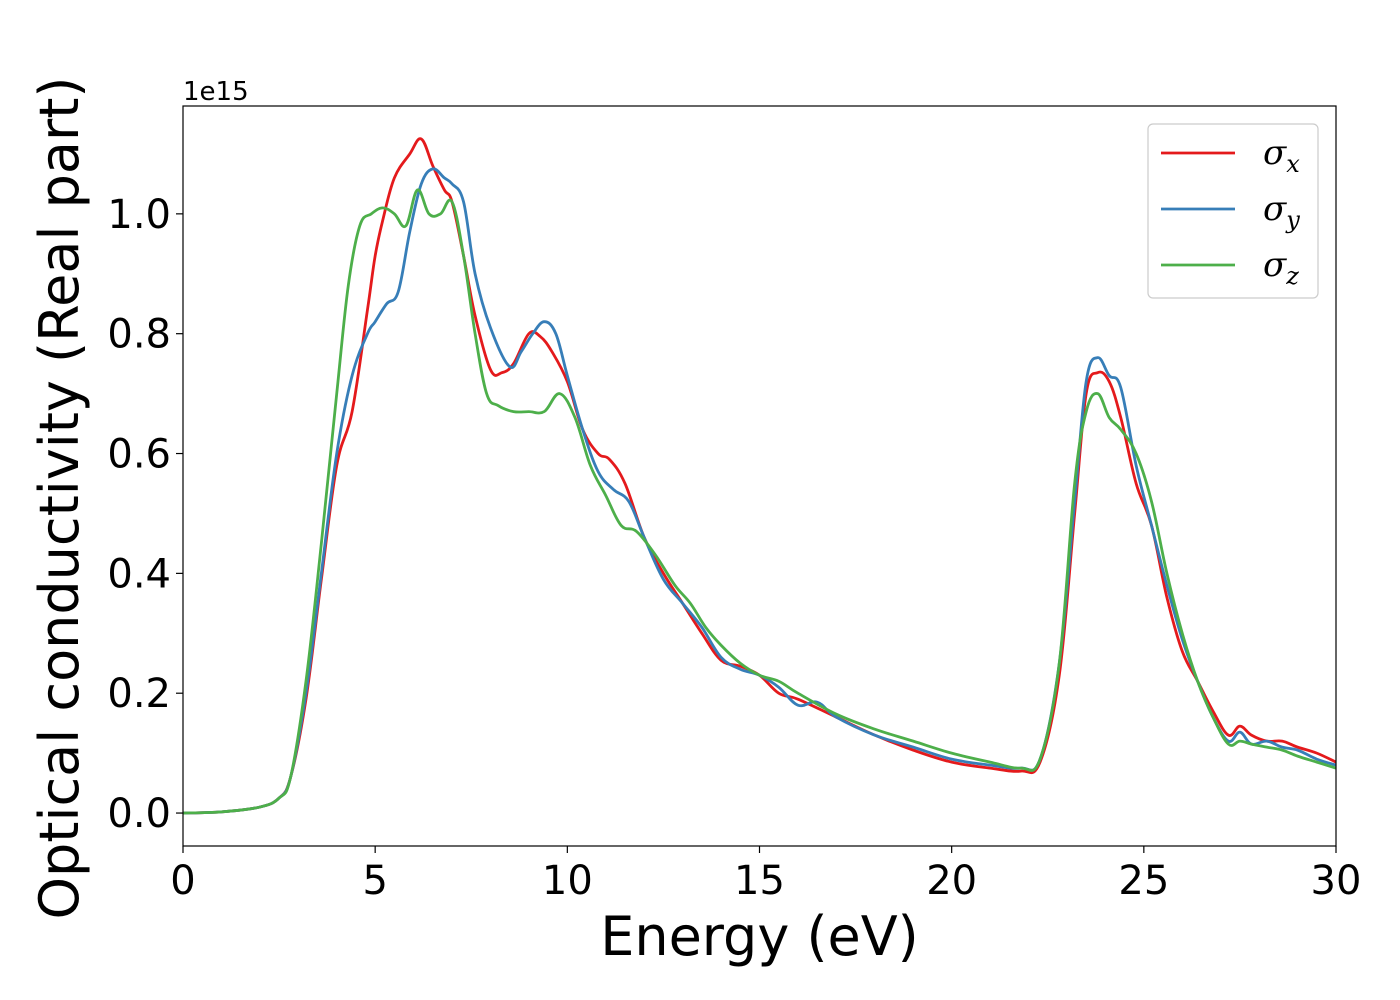 This screenshot has width=1400, height=1000. What do you see at coordinates (1143, 881) in the screenshot?
I see `x-tick-label: 25` at bounding box center [1143, 881].